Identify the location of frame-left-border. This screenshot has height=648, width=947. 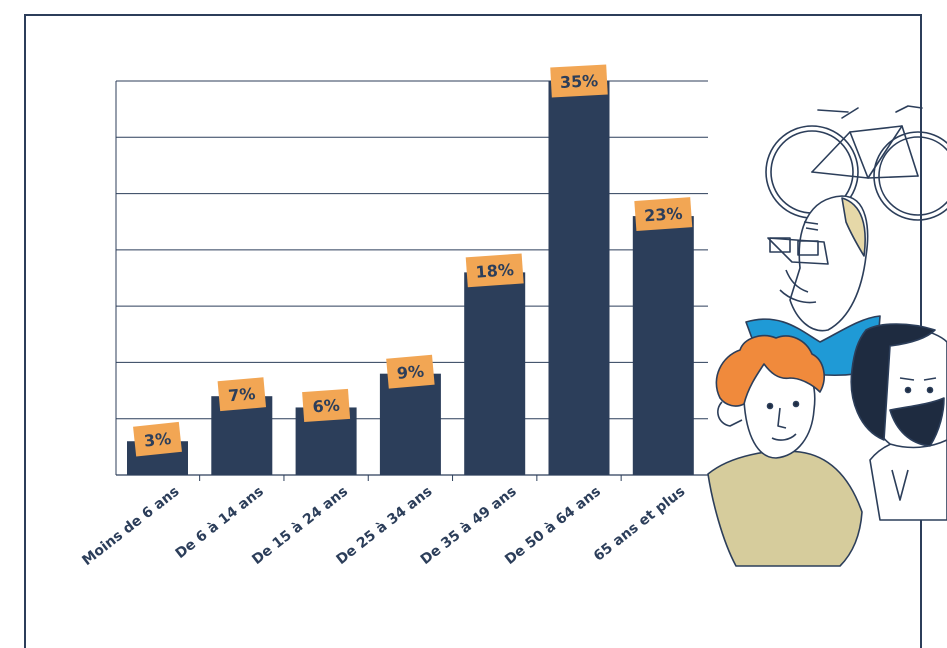
(25, 331).